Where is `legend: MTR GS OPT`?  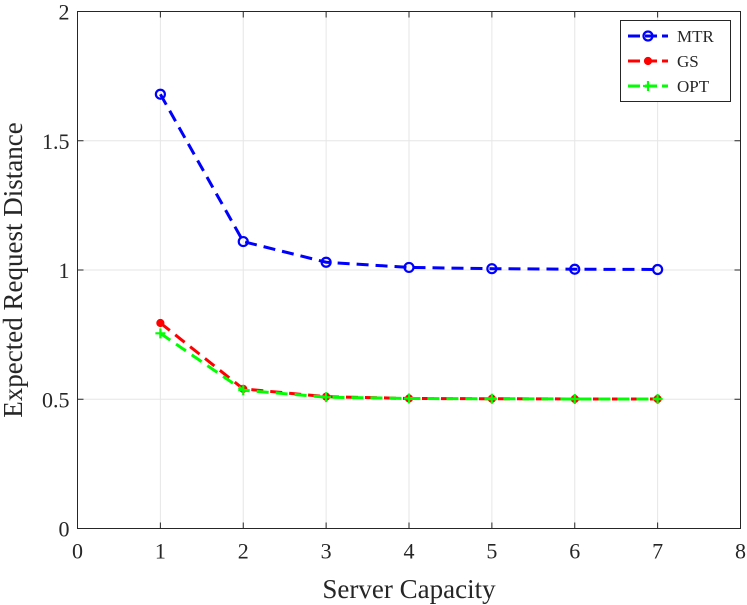 legend: MTR GS OPT is located at coordinates (675, 61).